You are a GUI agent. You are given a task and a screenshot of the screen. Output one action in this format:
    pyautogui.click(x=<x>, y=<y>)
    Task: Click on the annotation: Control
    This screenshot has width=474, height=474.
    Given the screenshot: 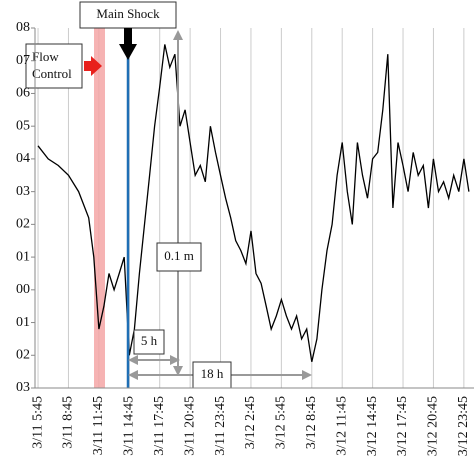 What is the action you would take?
    pyautogui.click(x=52, y=73)
    